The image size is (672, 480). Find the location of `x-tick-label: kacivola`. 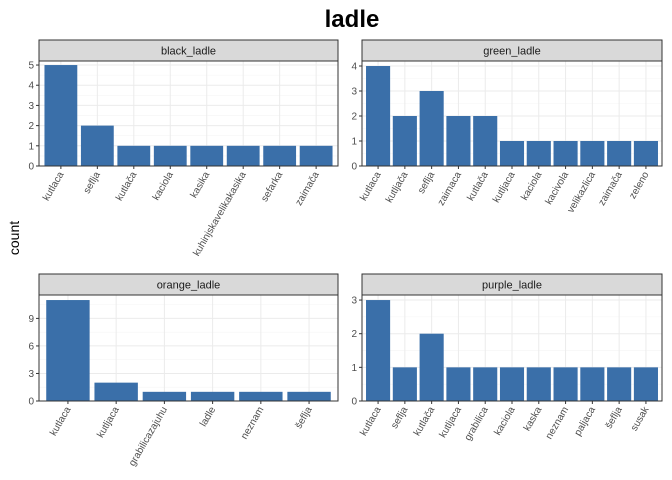

x-tick-label: kacivola is located at coordinates (558, 188).